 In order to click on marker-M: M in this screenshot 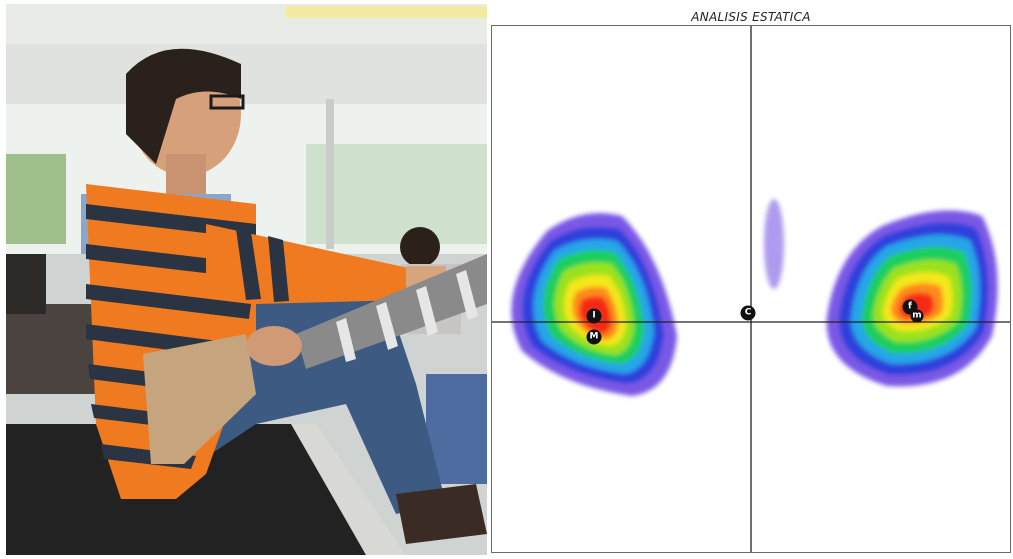, I will do `click(594, 337)`.